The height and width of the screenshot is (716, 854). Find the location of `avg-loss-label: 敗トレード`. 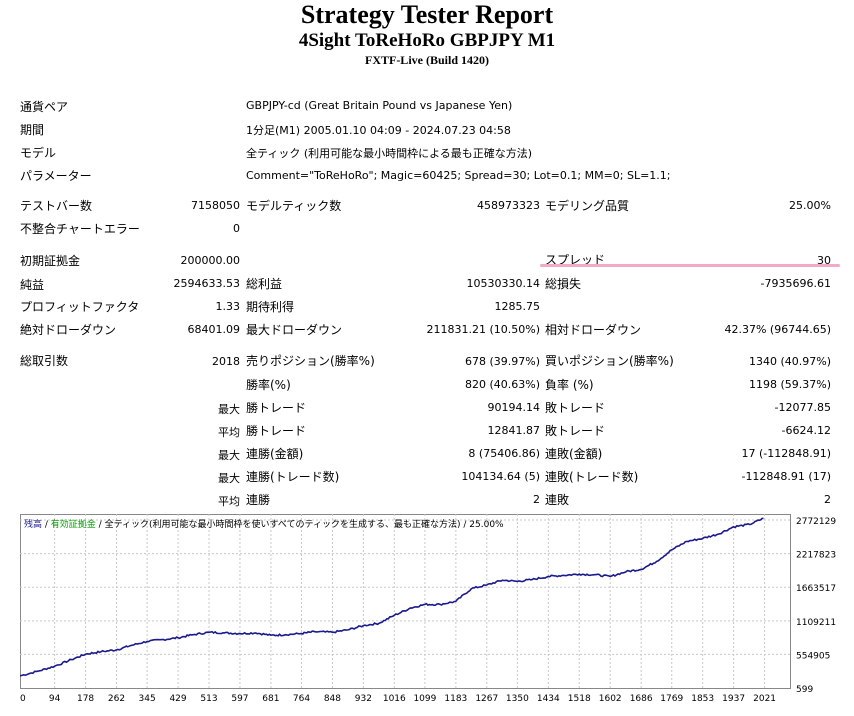

avg-loss-label: 敗トレード is located at coordinates (575, 431).